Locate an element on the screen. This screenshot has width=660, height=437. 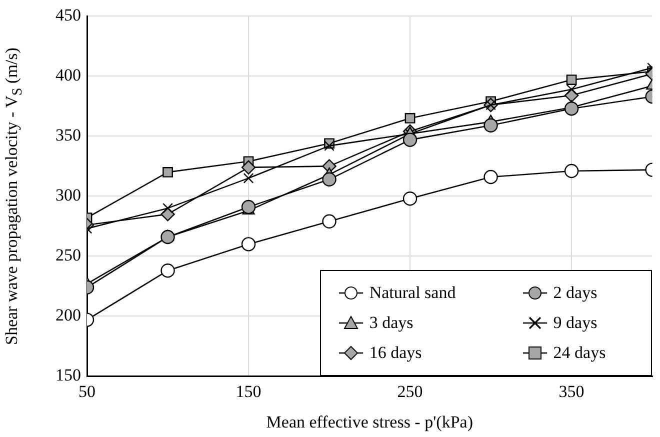
legend-label: 9 days is located at coordinates (575, 323).